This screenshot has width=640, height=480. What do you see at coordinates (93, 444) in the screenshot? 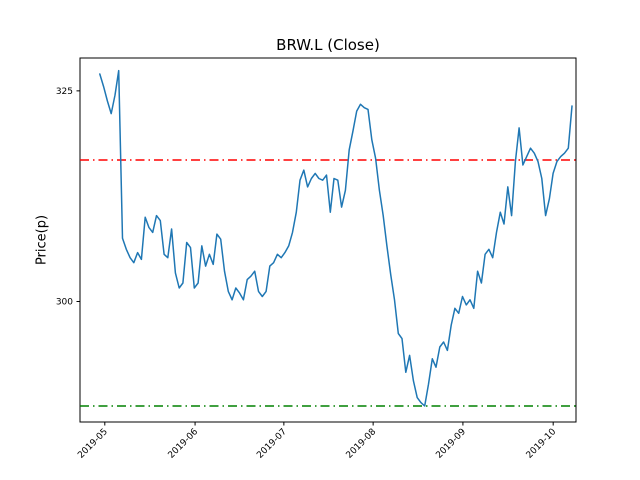
I see `x-tick-label: 2019-05` at bounding box center [93, 444].